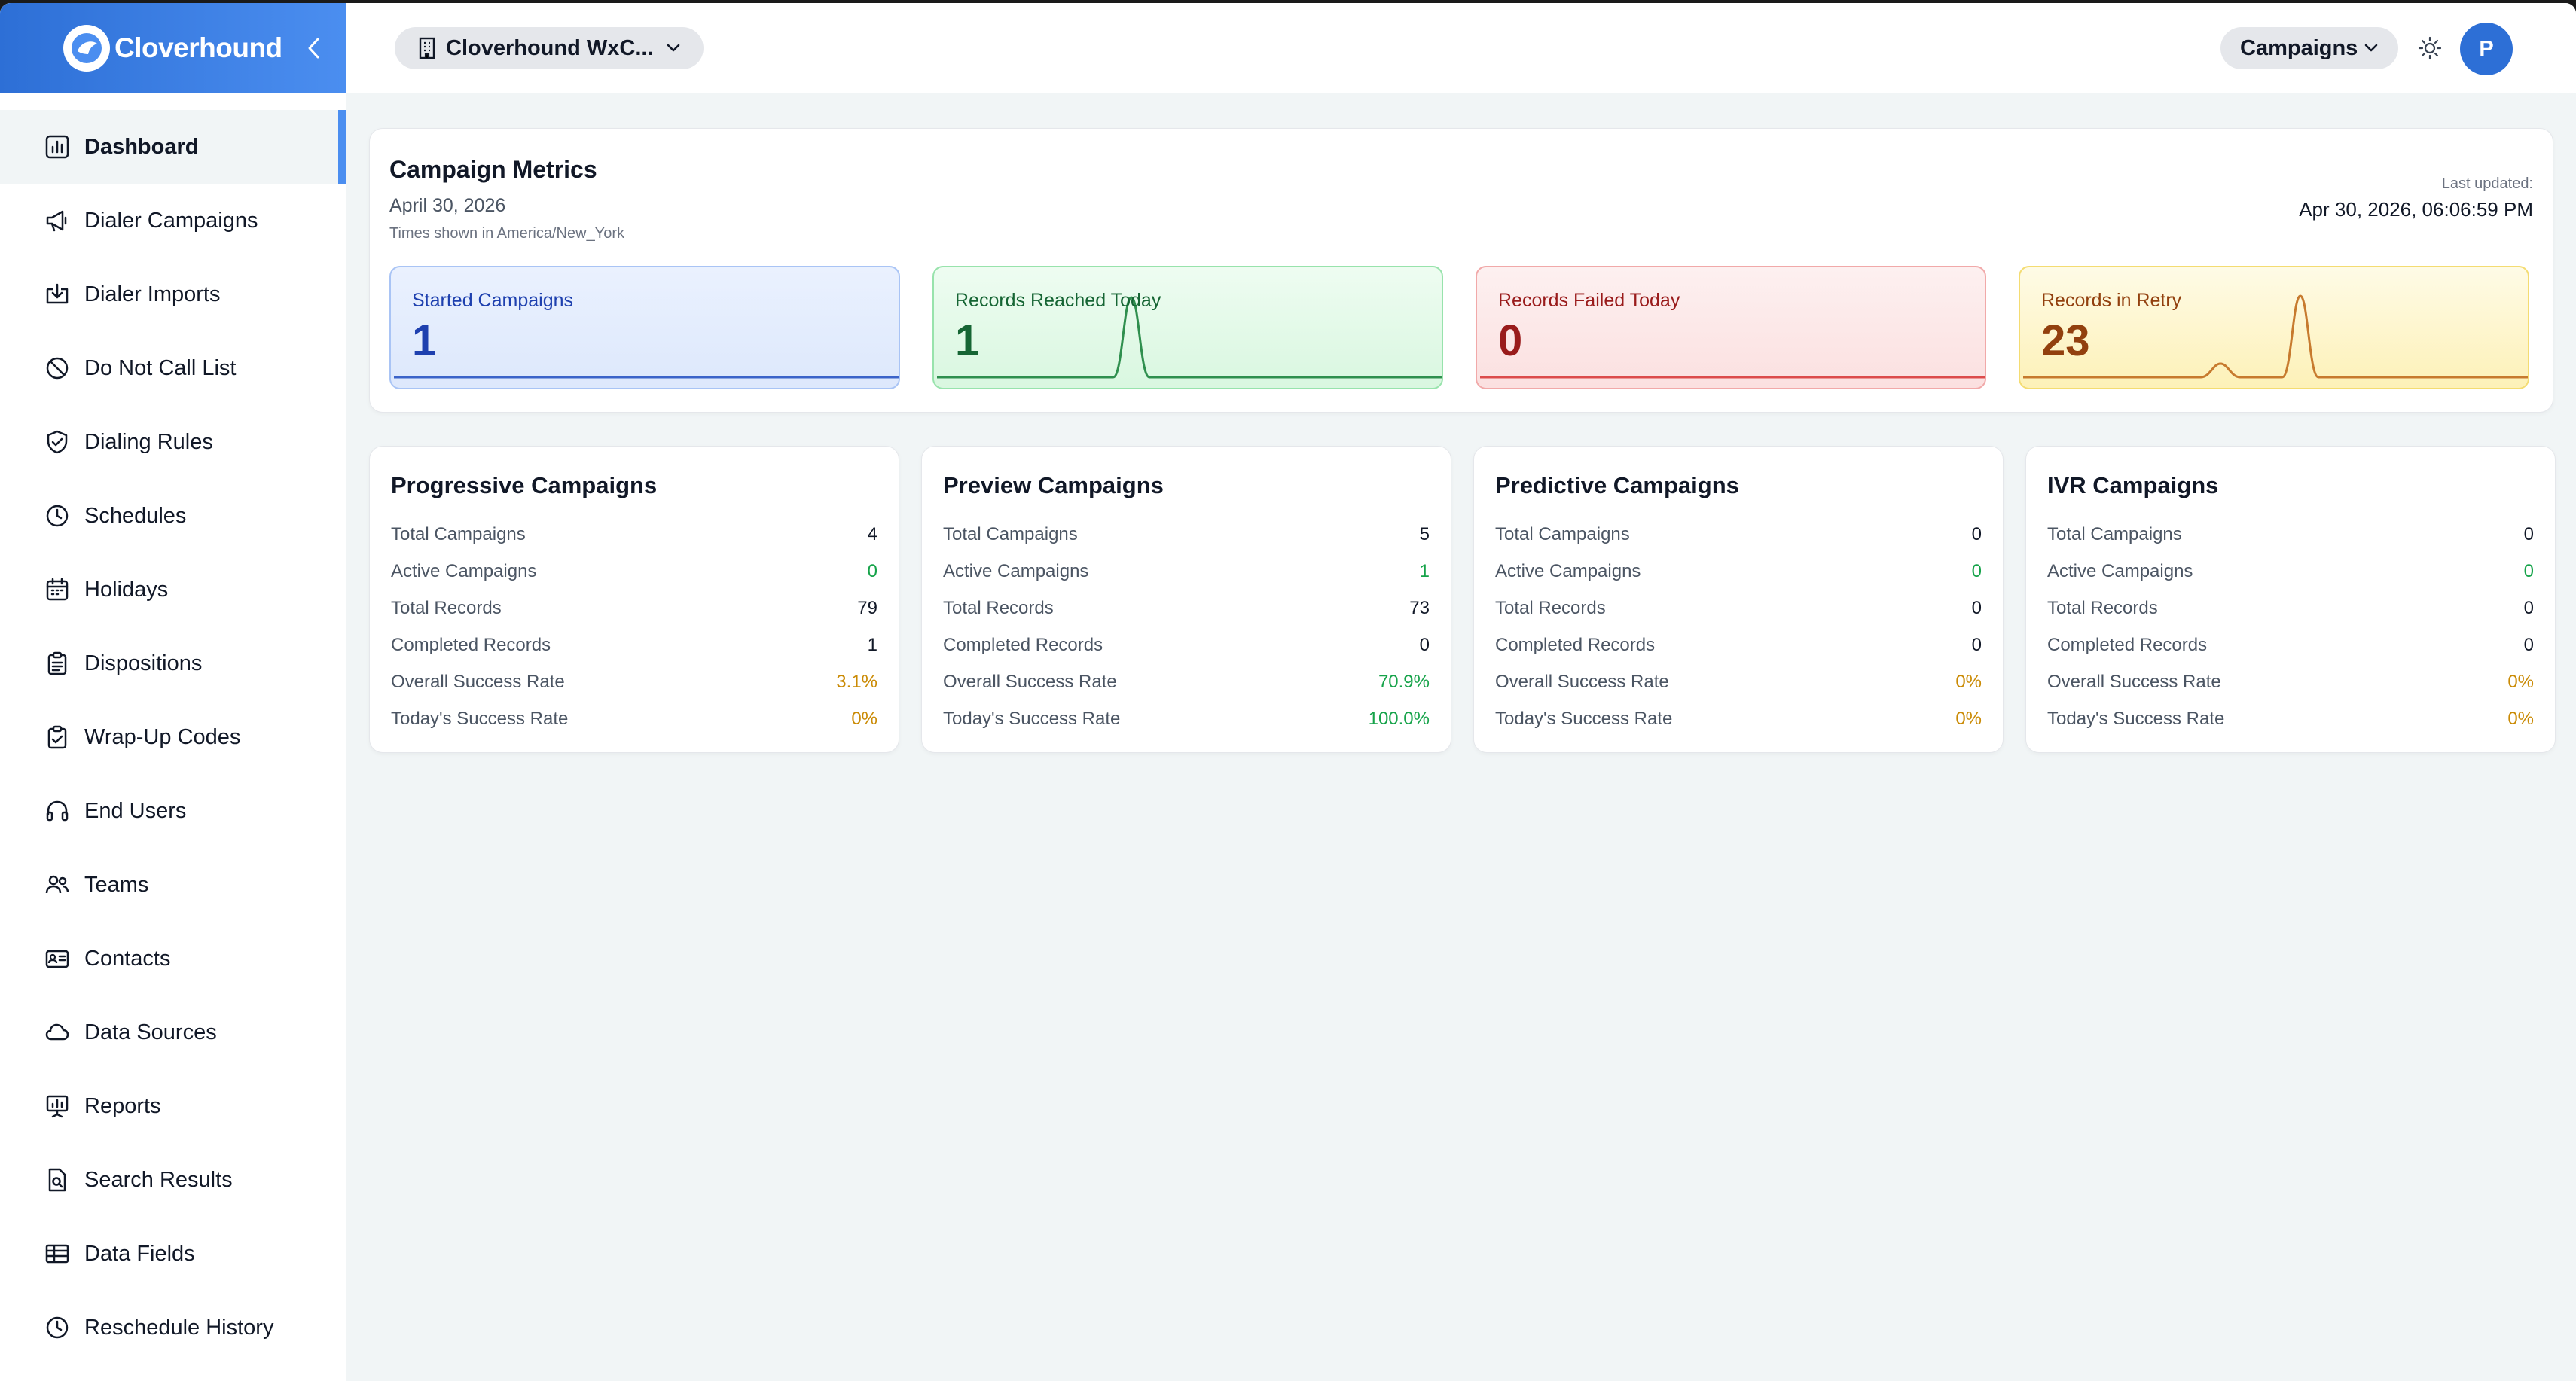  Describe the element at coordinates (57, 516) in the screenshot. I see `clock-icon` at that location.